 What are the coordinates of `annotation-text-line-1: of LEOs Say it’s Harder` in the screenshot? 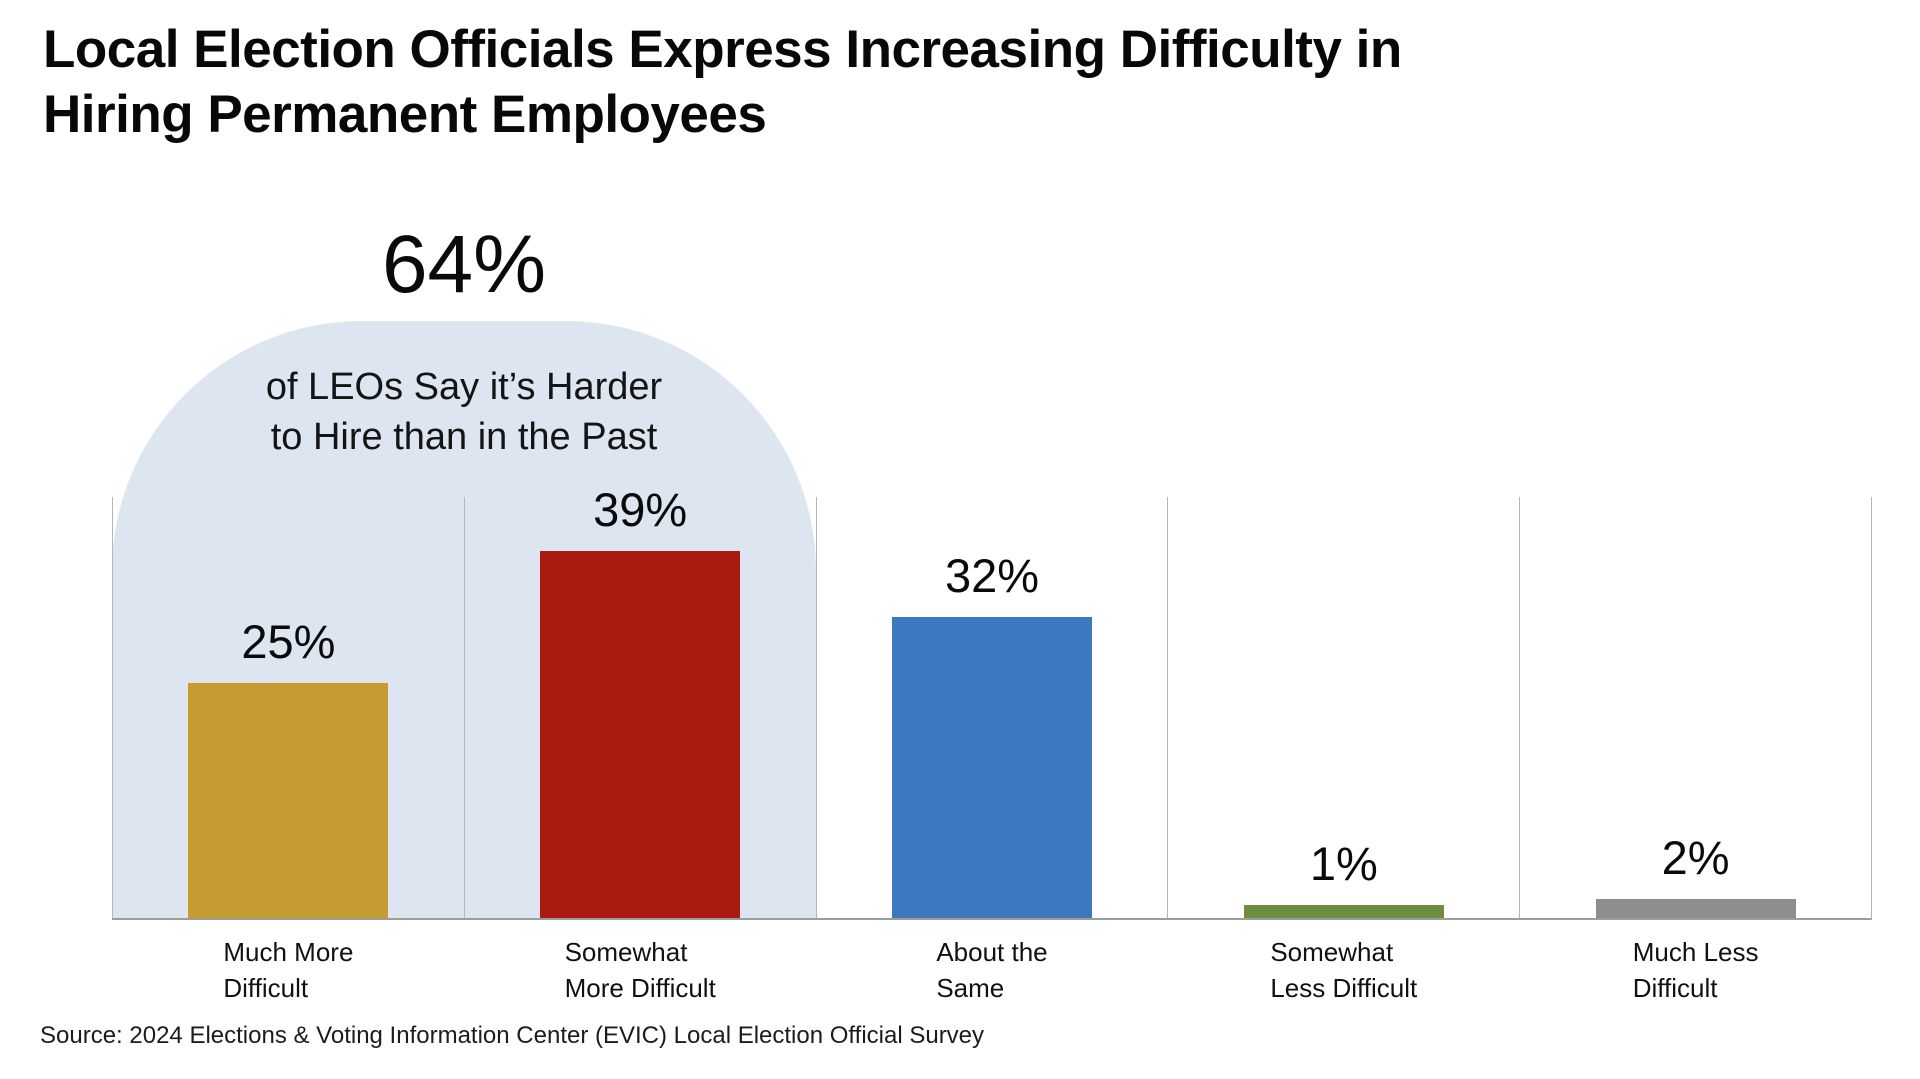 It's located at (464, 387).